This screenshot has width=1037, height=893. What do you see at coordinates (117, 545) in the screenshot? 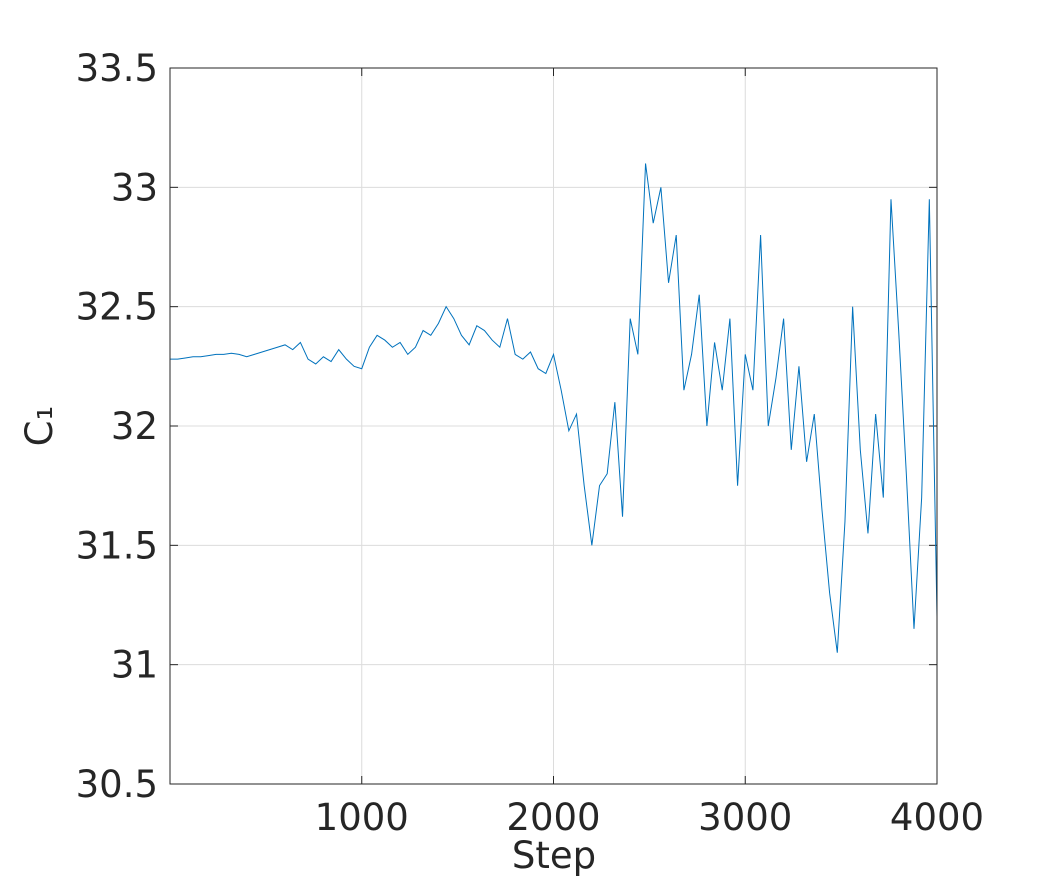
I see `y-tick-label: 31.5` at bounding box center [117, 545].